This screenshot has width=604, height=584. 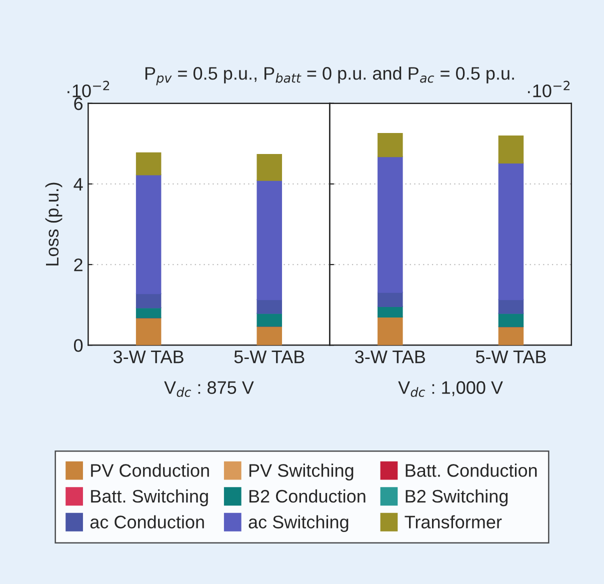 What do you see at coordinates (149, 497) in the screenshot?
I see `legend-label: Batt. Switching` at bounding box center [149, 497].